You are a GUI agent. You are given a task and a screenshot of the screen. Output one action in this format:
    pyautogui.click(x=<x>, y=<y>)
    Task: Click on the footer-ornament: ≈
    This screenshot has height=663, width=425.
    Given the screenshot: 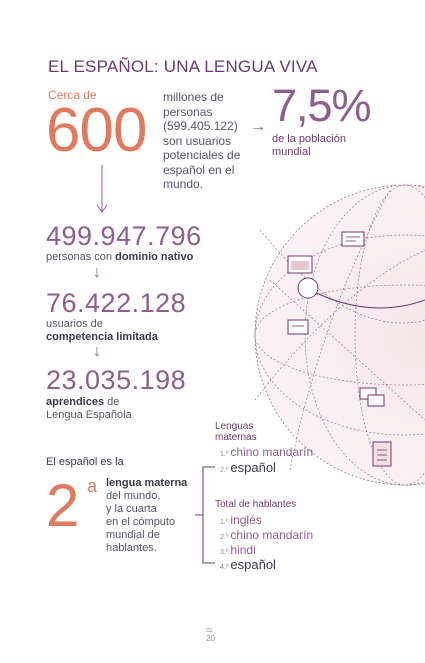 What is the action you would take?
    pyautogui.click(x=209, y=630)
    